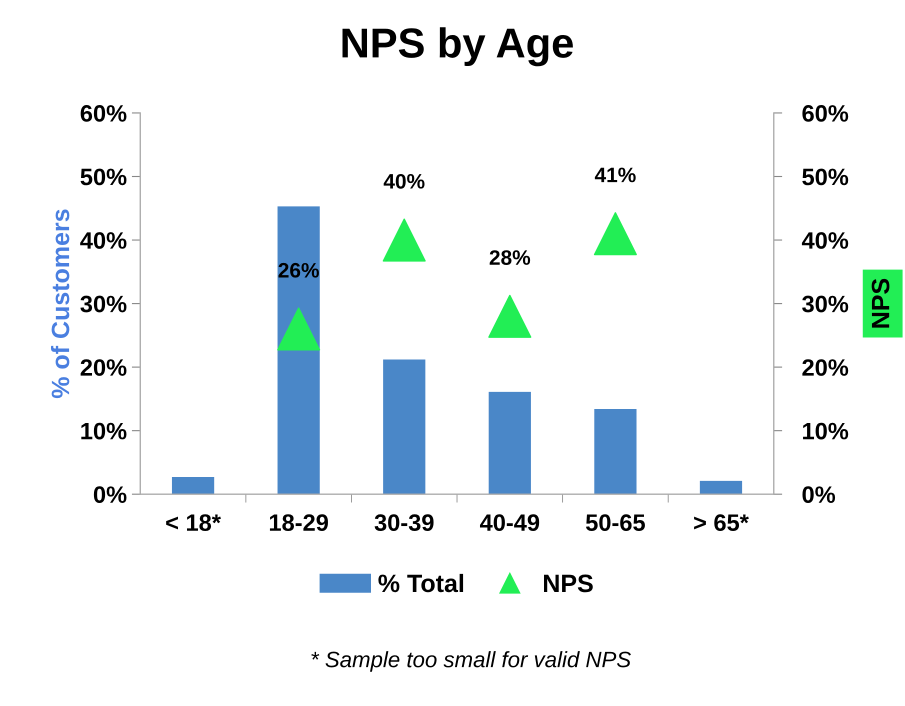  Describe the element at coordinates (568, 583) in the screenshot. I see `legend-label: NPS` at that location.